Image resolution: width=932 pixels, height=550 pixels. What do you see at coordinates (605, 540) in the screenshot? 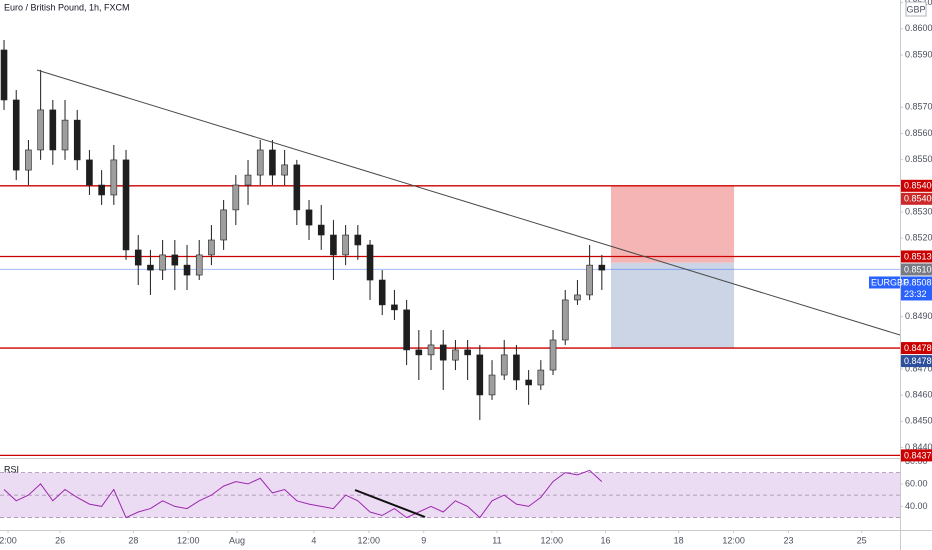
I see `x-tick-label: 16` at bounding box center [605, 540].